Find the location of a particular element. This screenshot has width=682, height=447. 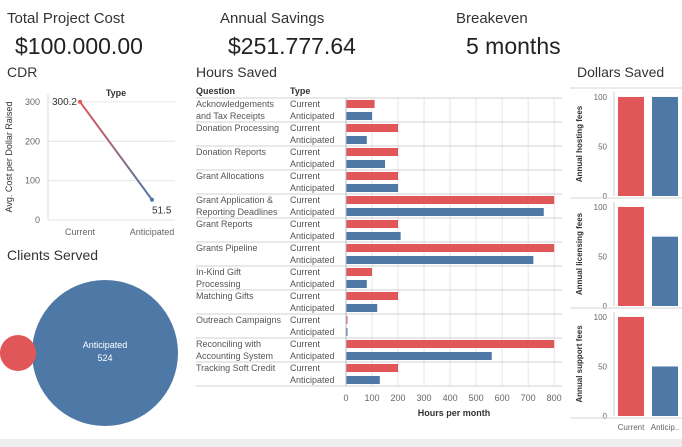

cdr-xtick-label: Current is located at coordinates (80, 232).